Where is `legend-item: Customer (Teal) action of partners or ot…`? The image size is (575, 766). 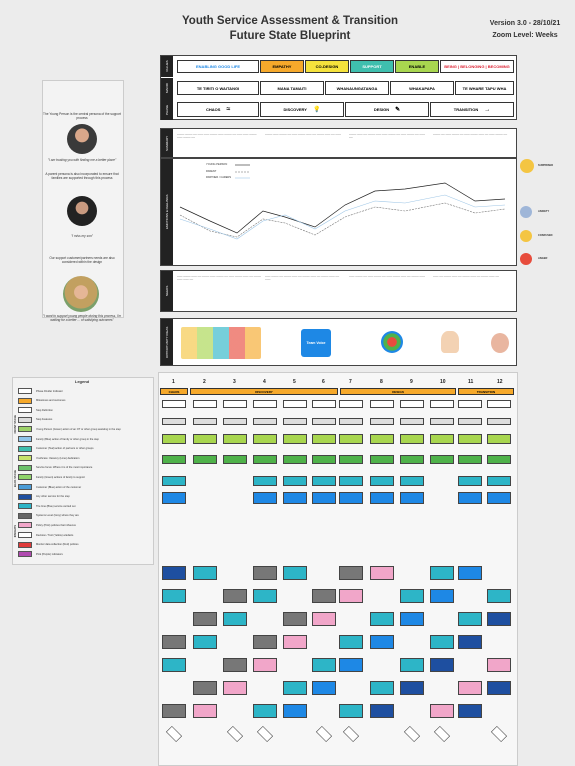
legend-item: Customer (Teal) action of partners or ot… is located at coordinates (56, 448).